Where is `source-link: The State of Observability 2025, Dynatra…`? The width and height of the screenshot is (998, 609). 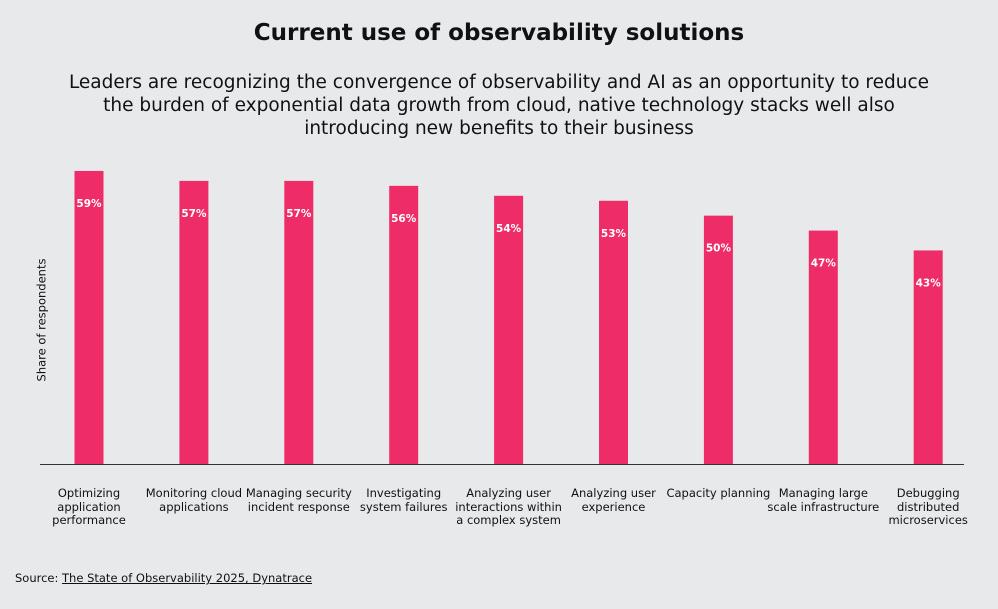 source-link: The State of Observability 2025, Dynatra… is located at coordinates (187, 578).